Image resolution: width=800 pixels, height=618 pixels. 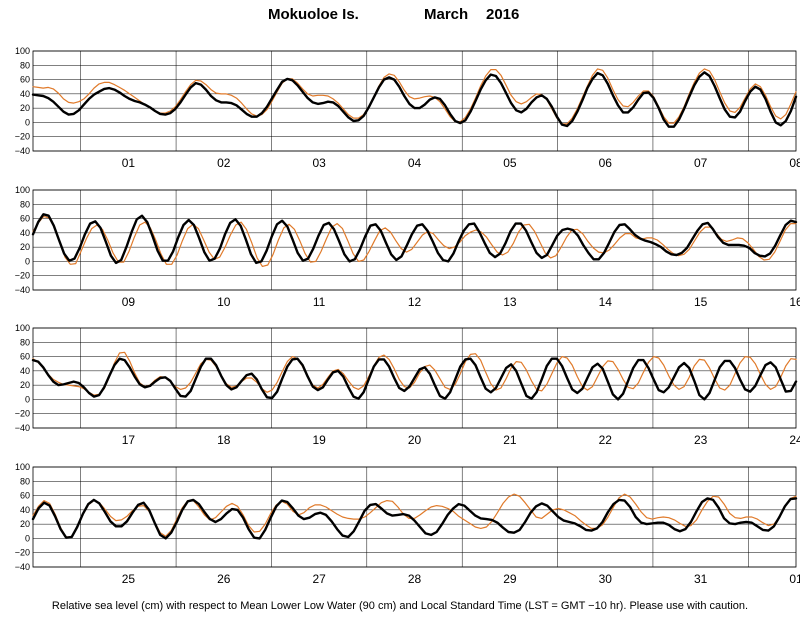 I want to click on day-label: 26, so click(x=224, y=579).